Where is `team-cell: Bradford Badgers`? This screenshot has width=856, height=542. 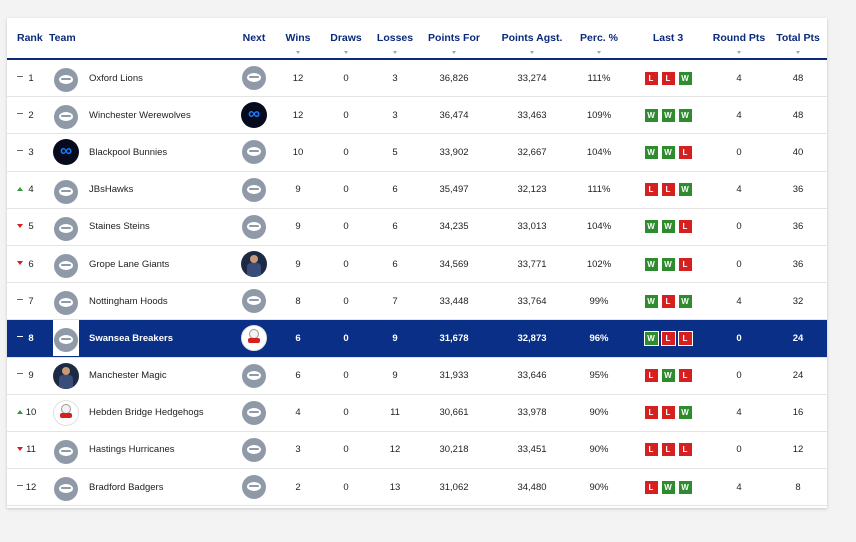
team-cell: Bradford Badgers is located at coordinates (139, 487).